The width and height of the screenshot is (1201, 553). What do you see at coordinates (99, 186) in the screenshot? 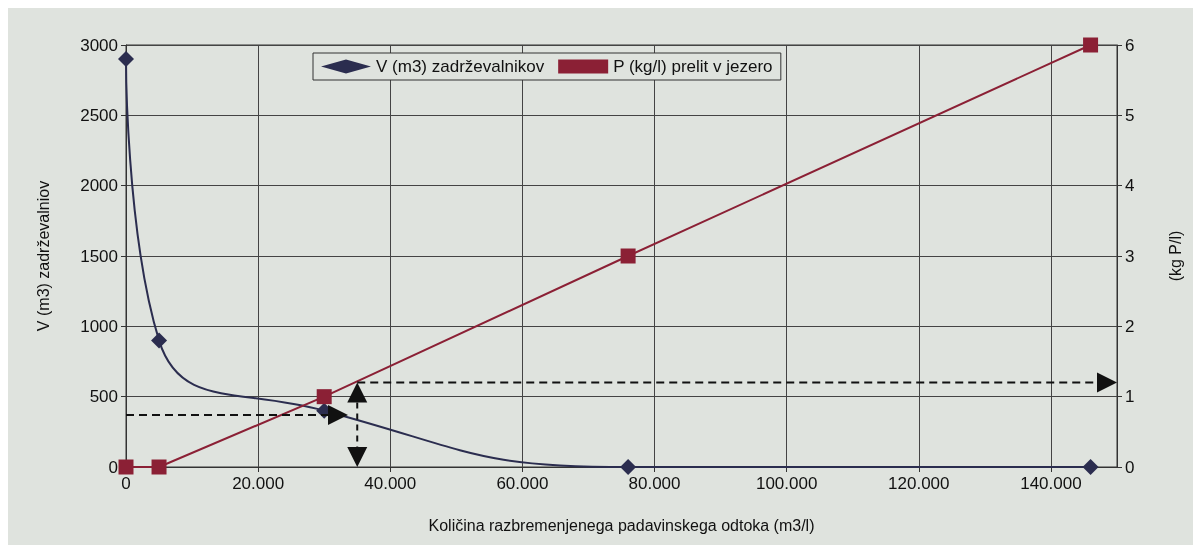
I see `y-tick-label: 2000` at bounding box center [99, 186].